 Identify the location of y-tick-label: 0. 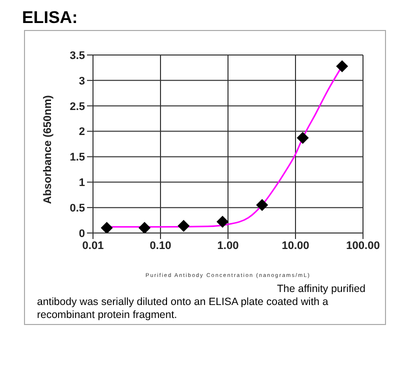
(81, 234).